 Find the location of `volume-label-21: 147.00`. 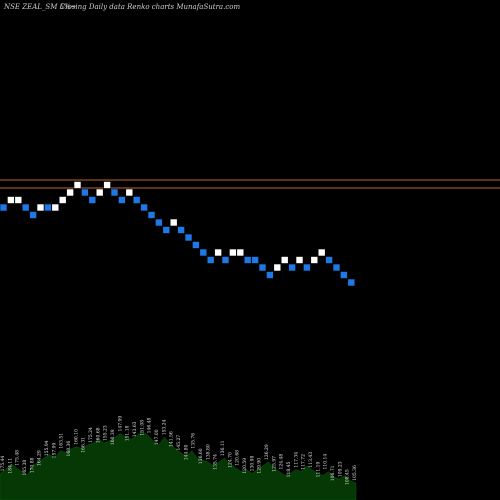

volume-label-21: 147.00 is located at coordinates (157, 437).